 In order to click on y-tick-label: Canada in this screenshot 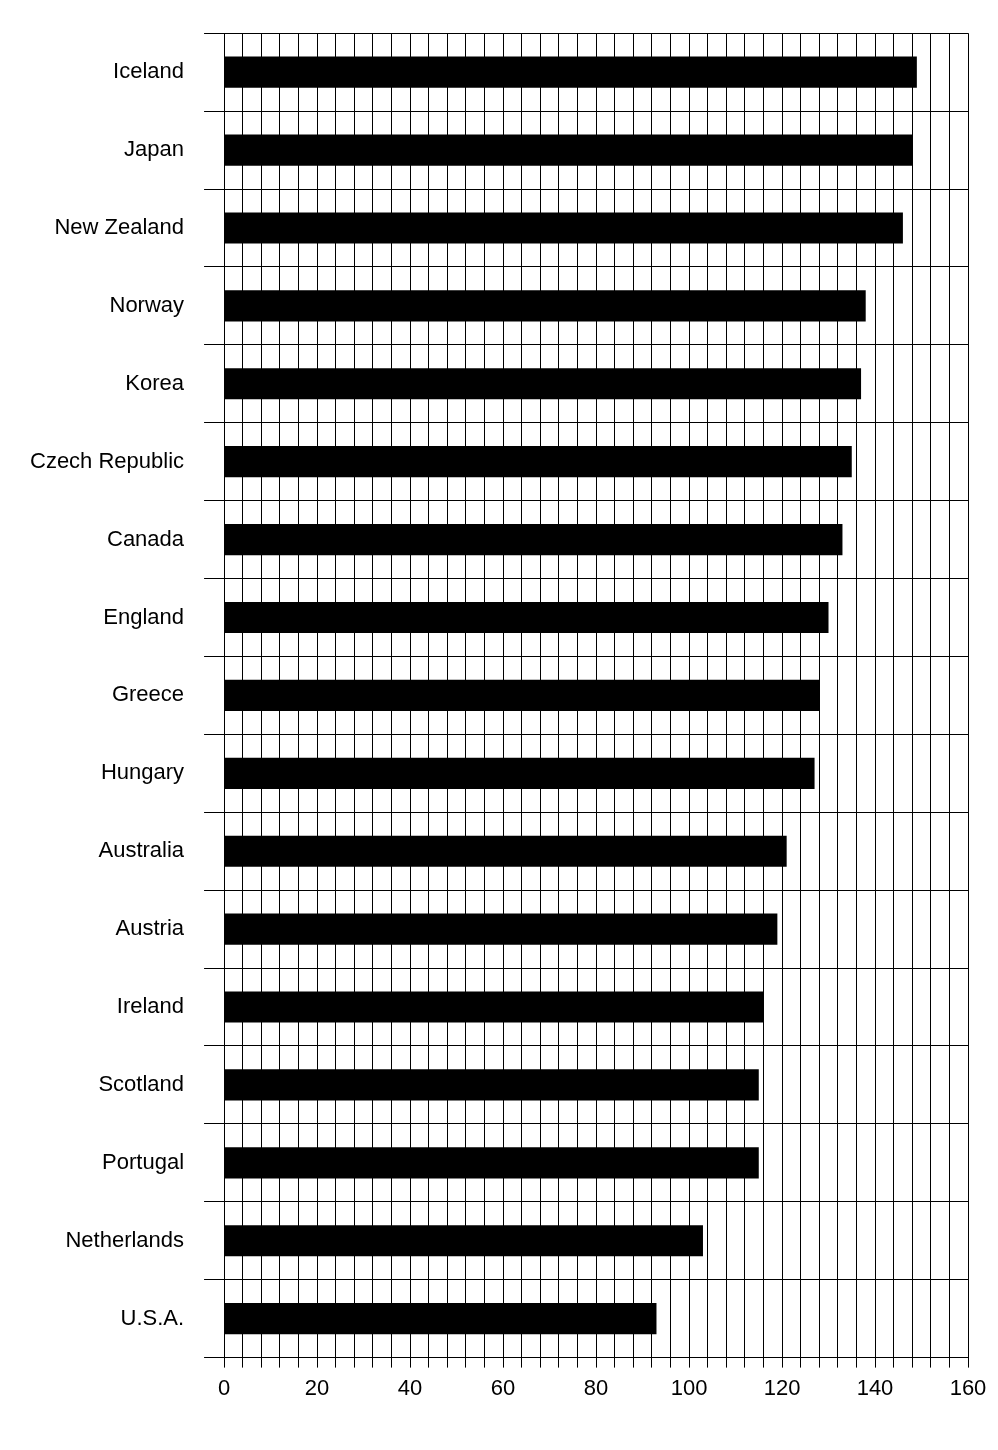, I will do `click(146, 538)`.